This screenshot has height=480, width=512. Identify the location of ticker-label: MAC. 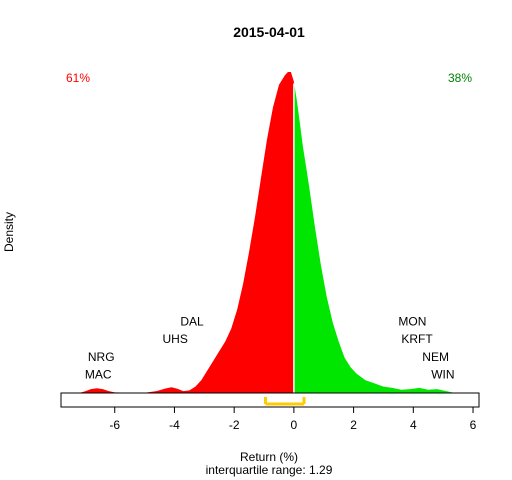
(98, 375).